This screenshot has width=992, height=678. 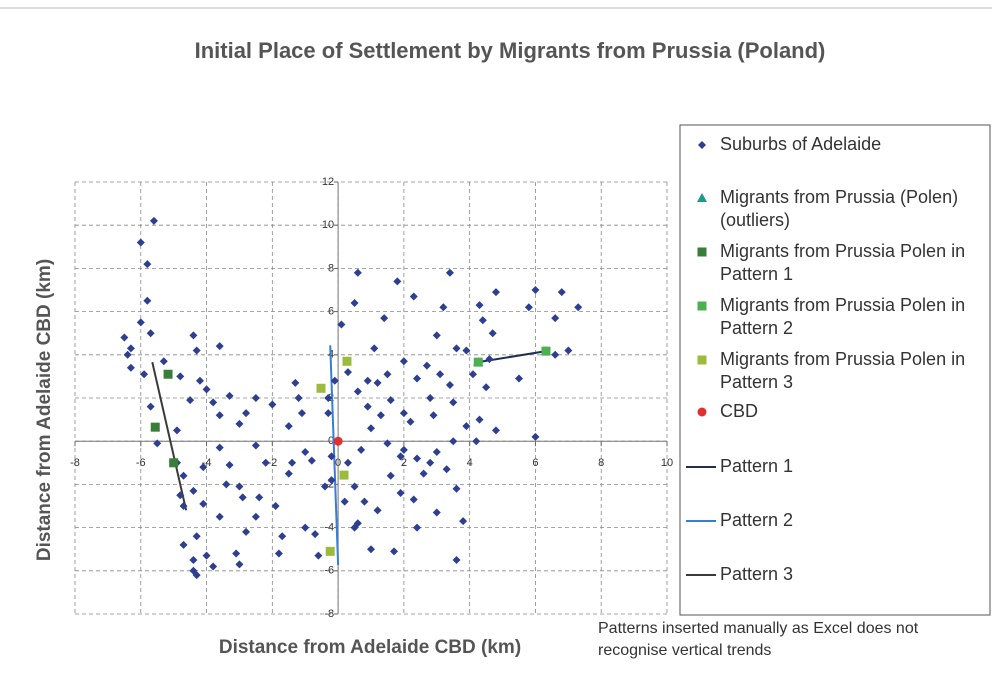 What do you see at coordinates (470, 463) in the screenshot?
I see `x-tick-label: 4` at bounding box center [470, 463].